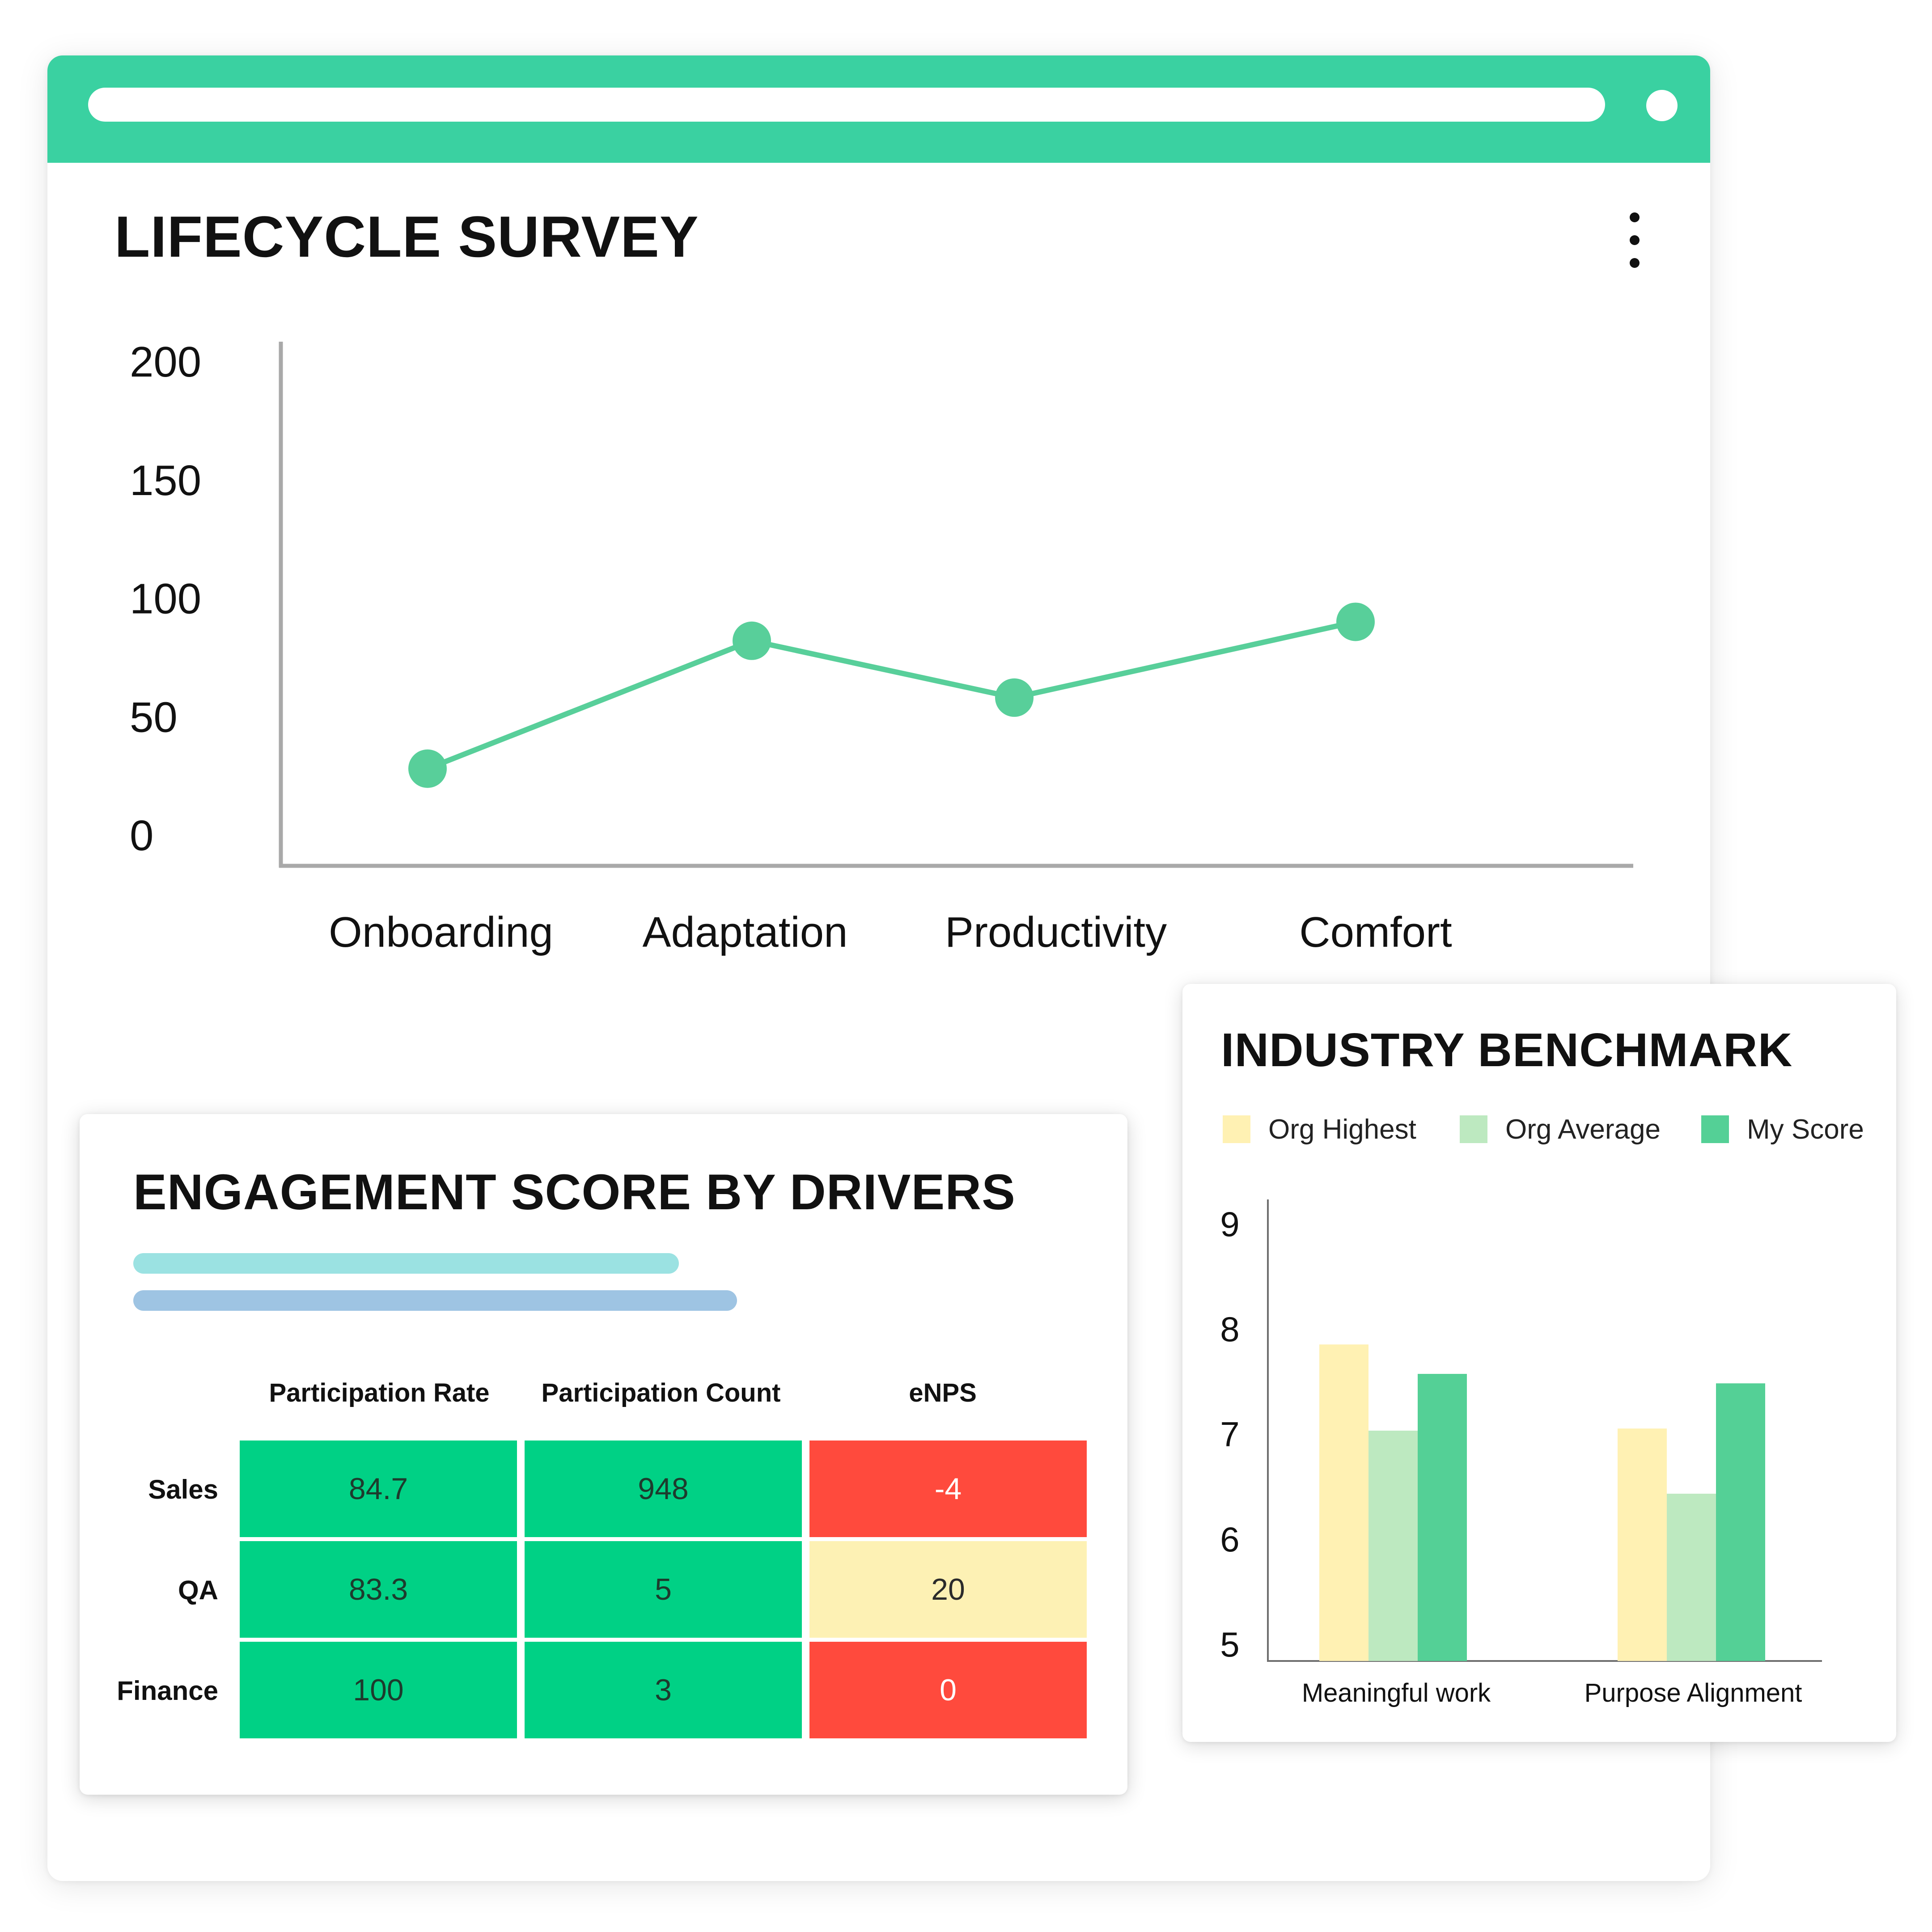  What do you see at coordinates (1634, 240) in the screenshot?
I see `more-vertical-icon` at bounding box center [1634, 240].